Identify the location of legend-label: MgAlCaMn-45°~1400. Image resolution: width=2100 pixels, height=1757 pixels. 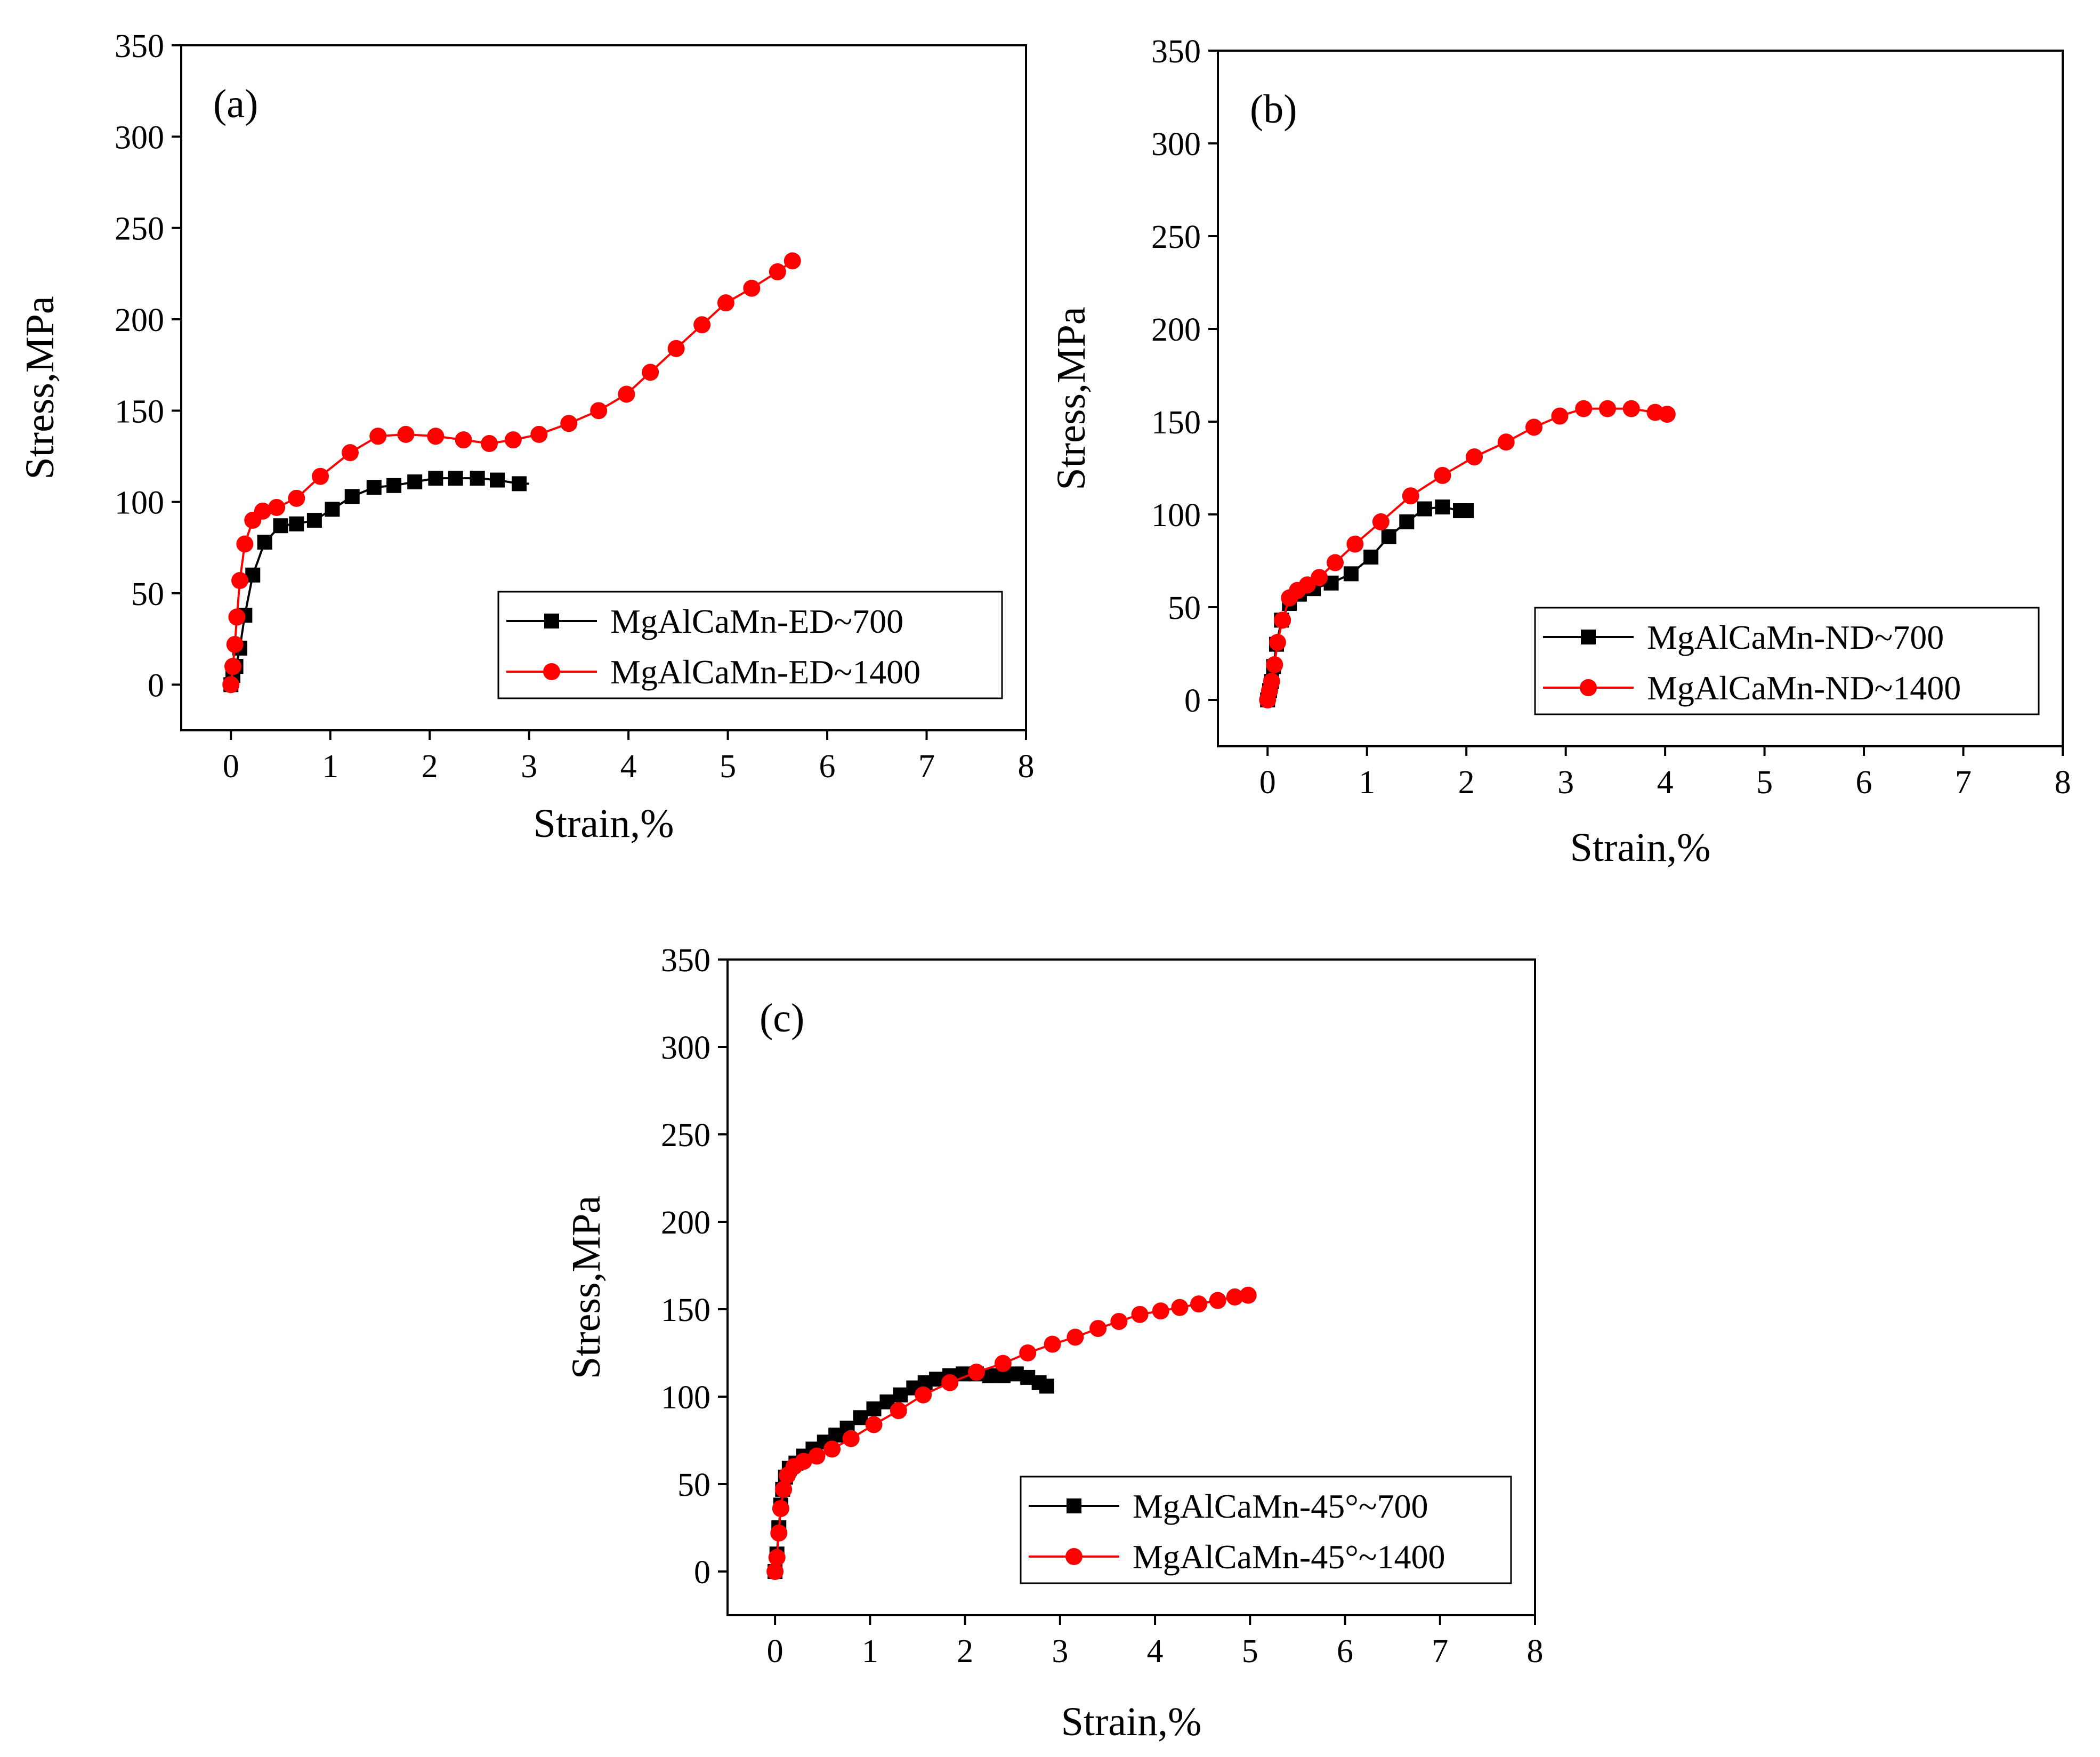
(1289, 1557).